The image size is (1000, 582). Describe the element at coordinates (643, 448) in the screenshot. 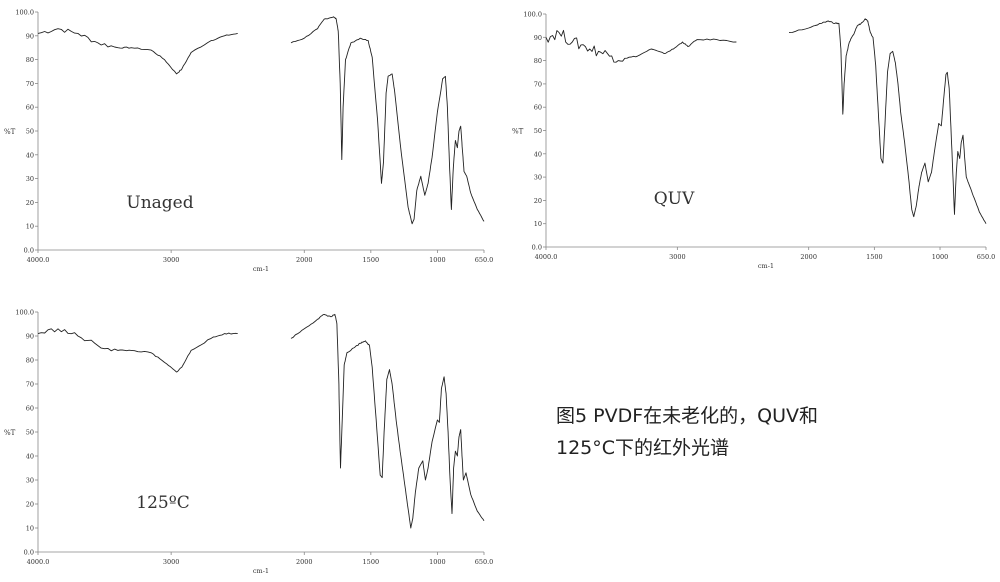

I see `caption-line-2: 125°C下的红外光谱` at that location.